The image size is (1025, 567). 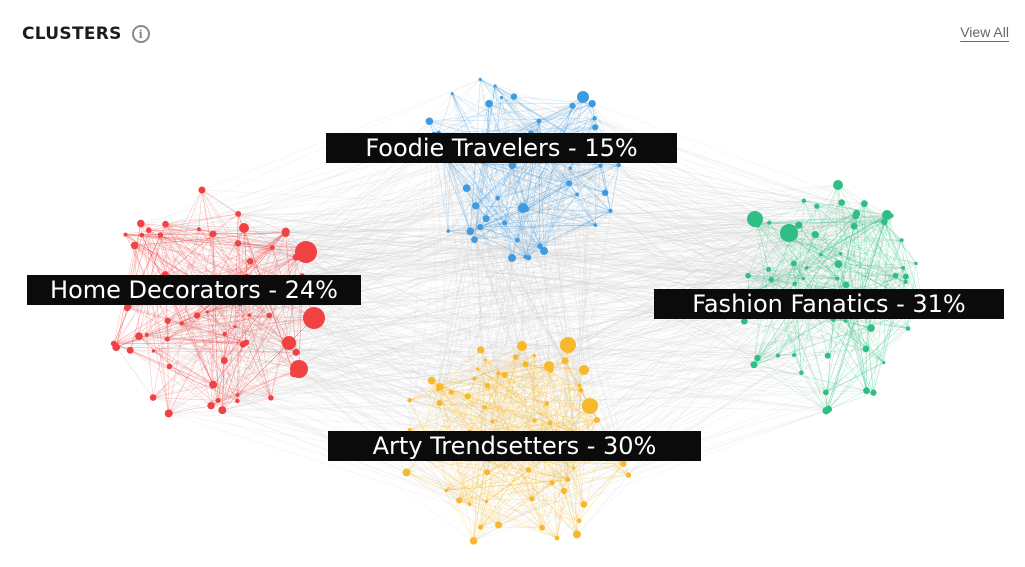 What do you see at coordinates (829, 304) in the screenshot?
I see `cluster-label-fashion-fanatics: Fashion Fanatics - 31%` at bounding box center [829, 304].